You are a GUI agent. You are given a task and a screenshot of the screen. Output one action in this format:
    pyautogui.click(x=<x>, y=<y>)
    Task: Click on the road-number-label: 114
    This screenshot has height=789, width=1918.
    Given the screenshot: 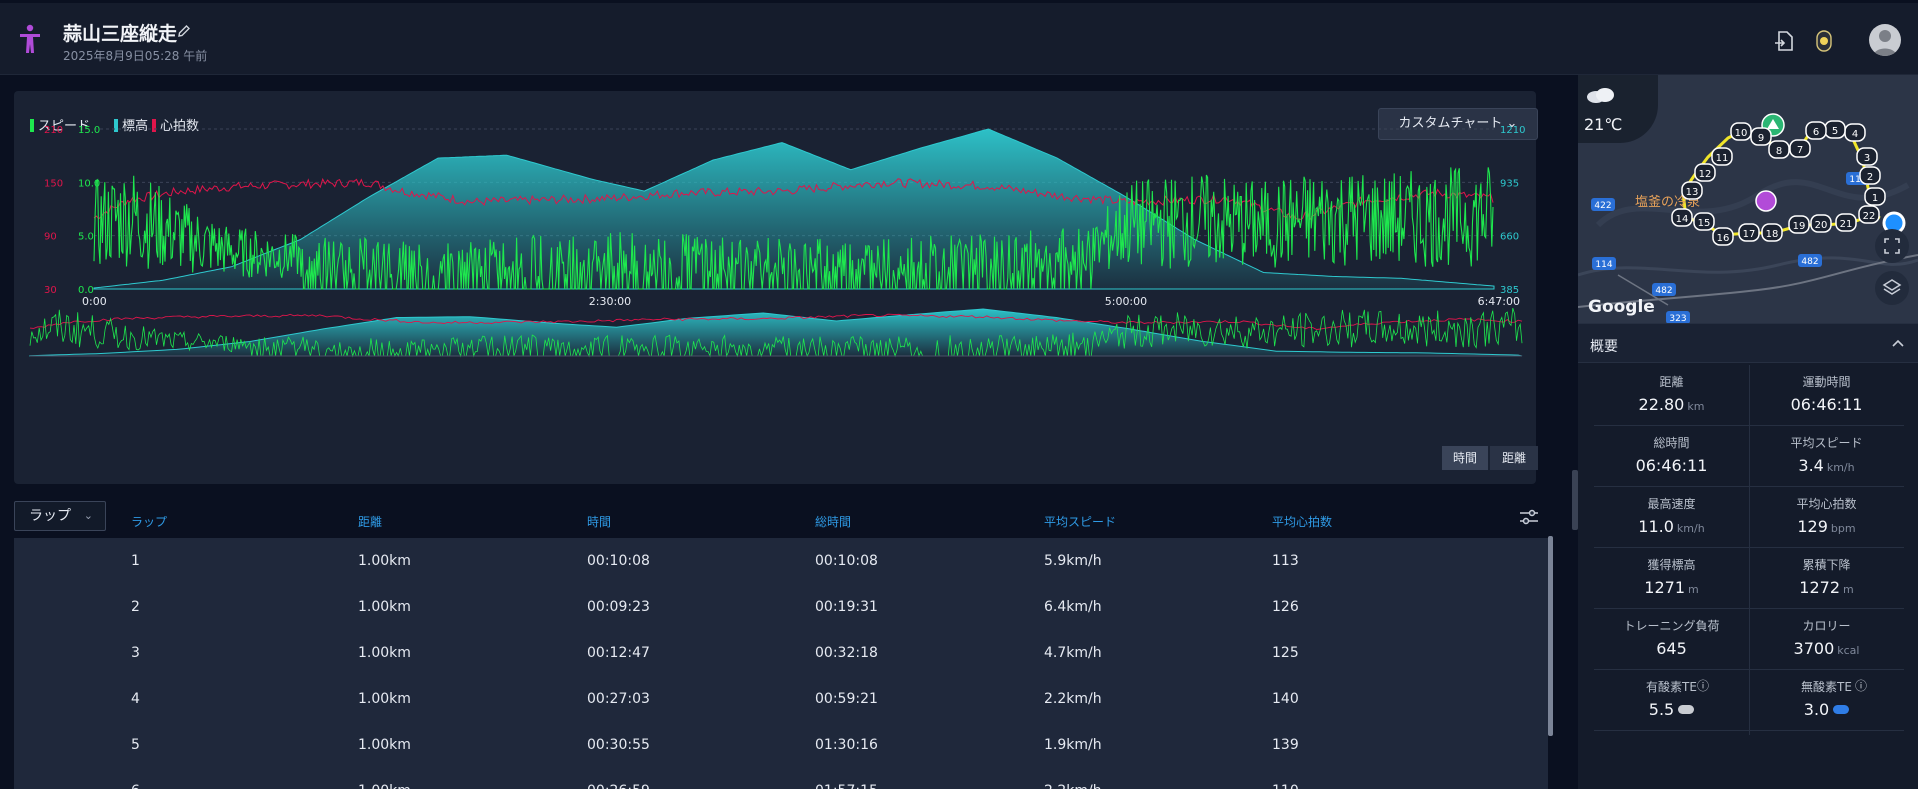 What is the action you would take?
    pyautogui.click(x=1603, y=265)
    